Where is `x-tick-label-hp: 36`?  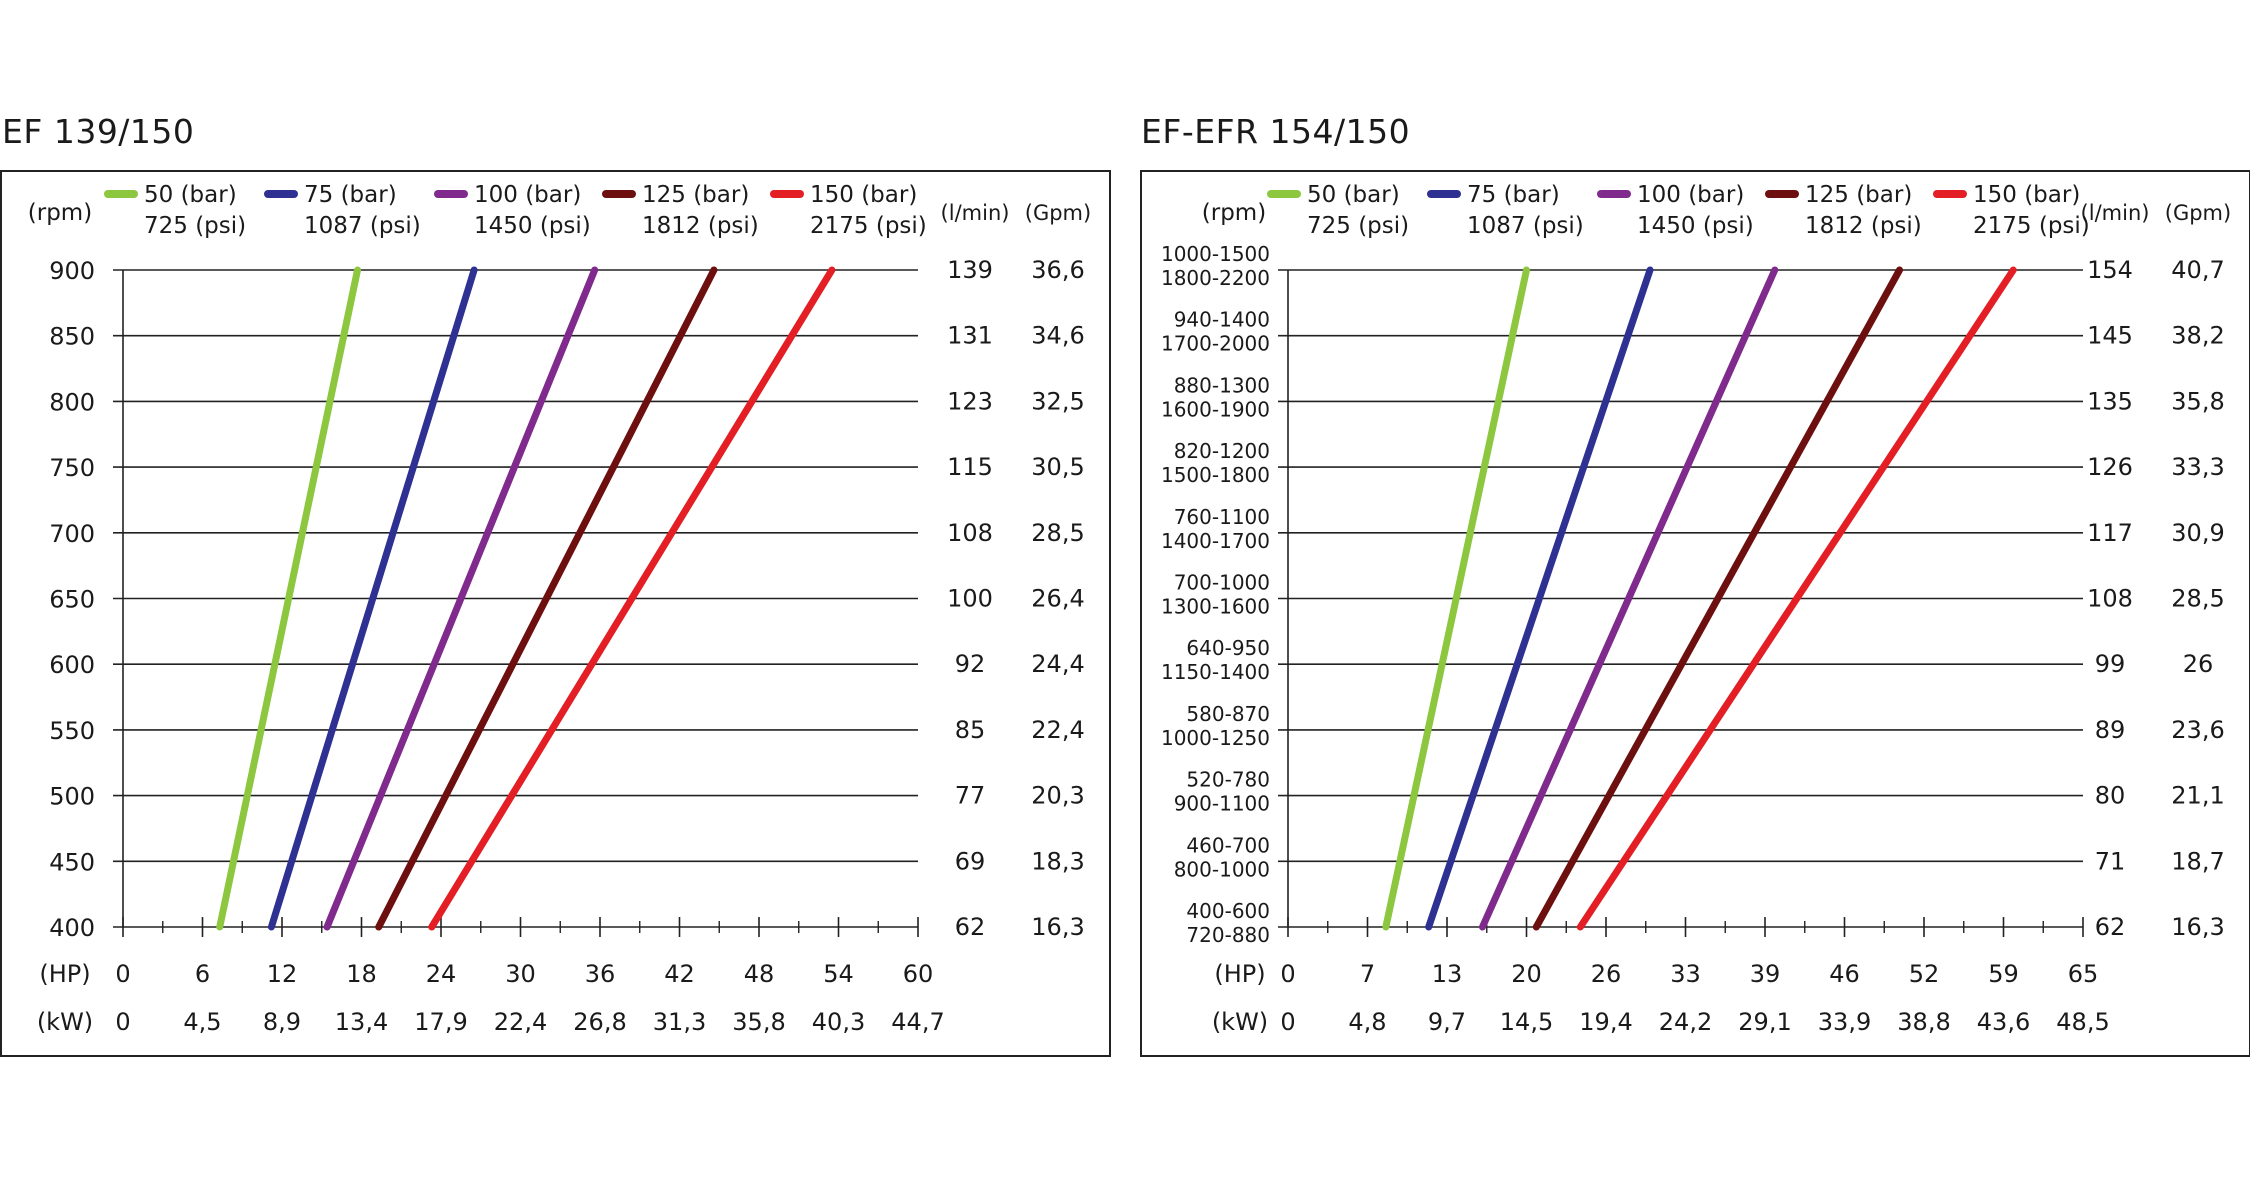 x-tick-label-hp: 36 is located at coordinates (600, 974).